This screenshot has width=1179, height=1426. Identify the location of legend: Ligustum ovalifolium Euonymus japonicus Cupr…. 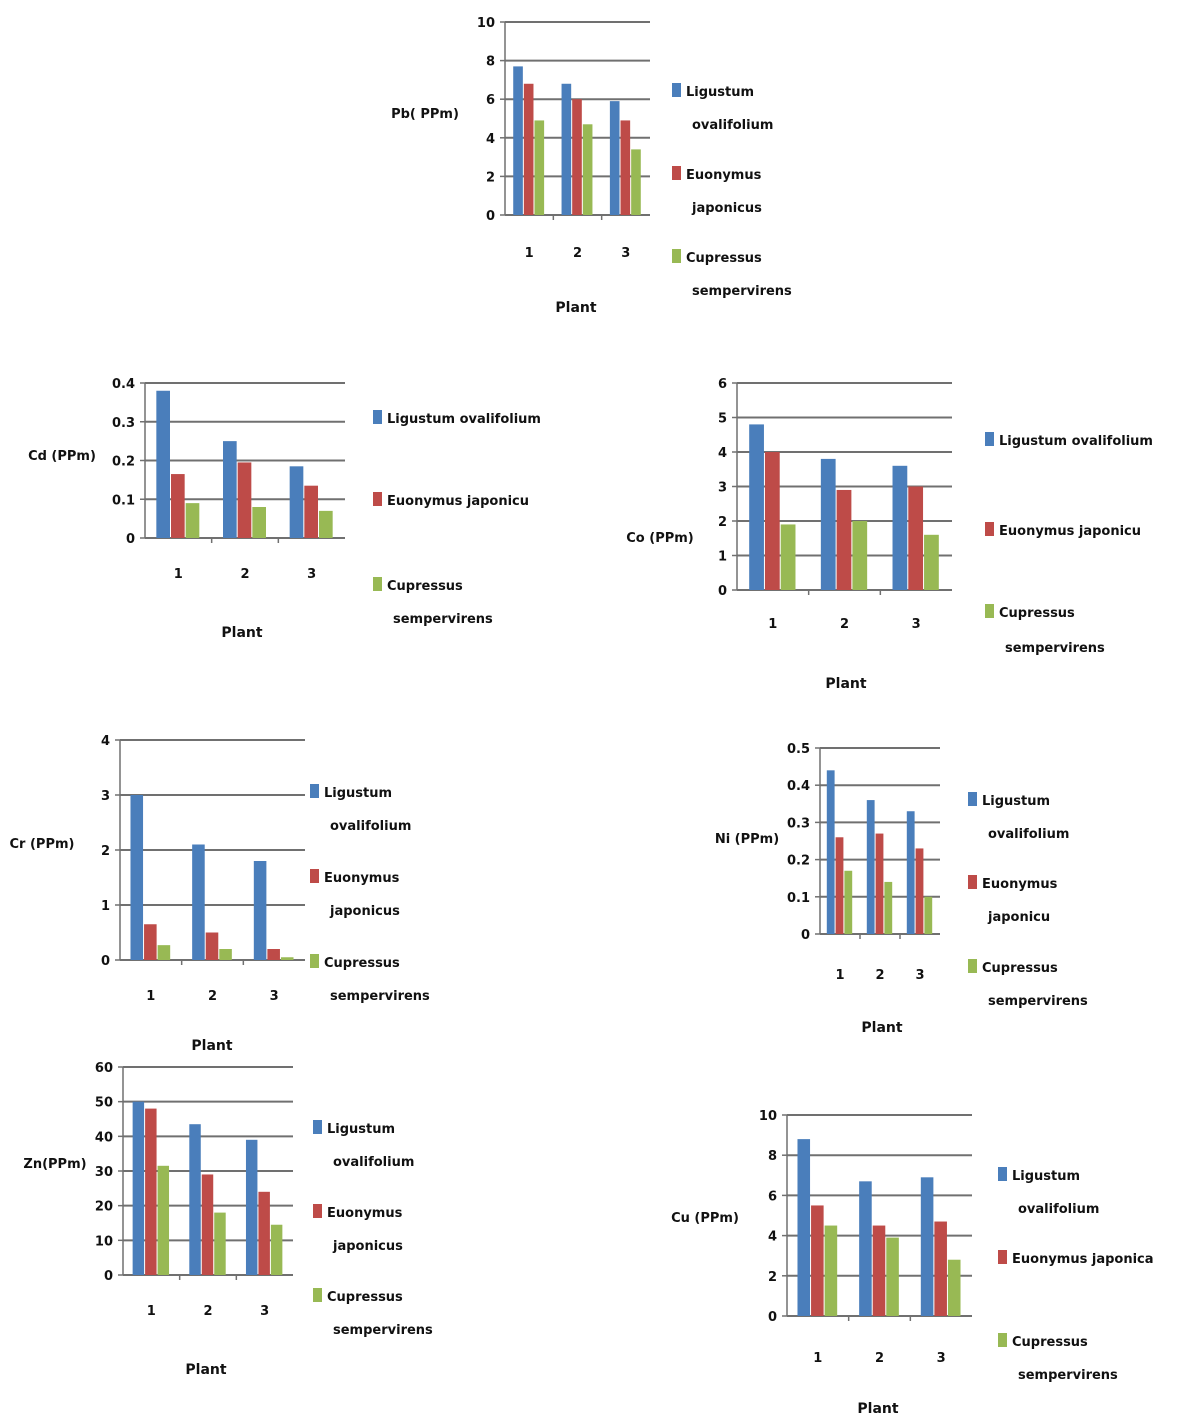
(370, 894).